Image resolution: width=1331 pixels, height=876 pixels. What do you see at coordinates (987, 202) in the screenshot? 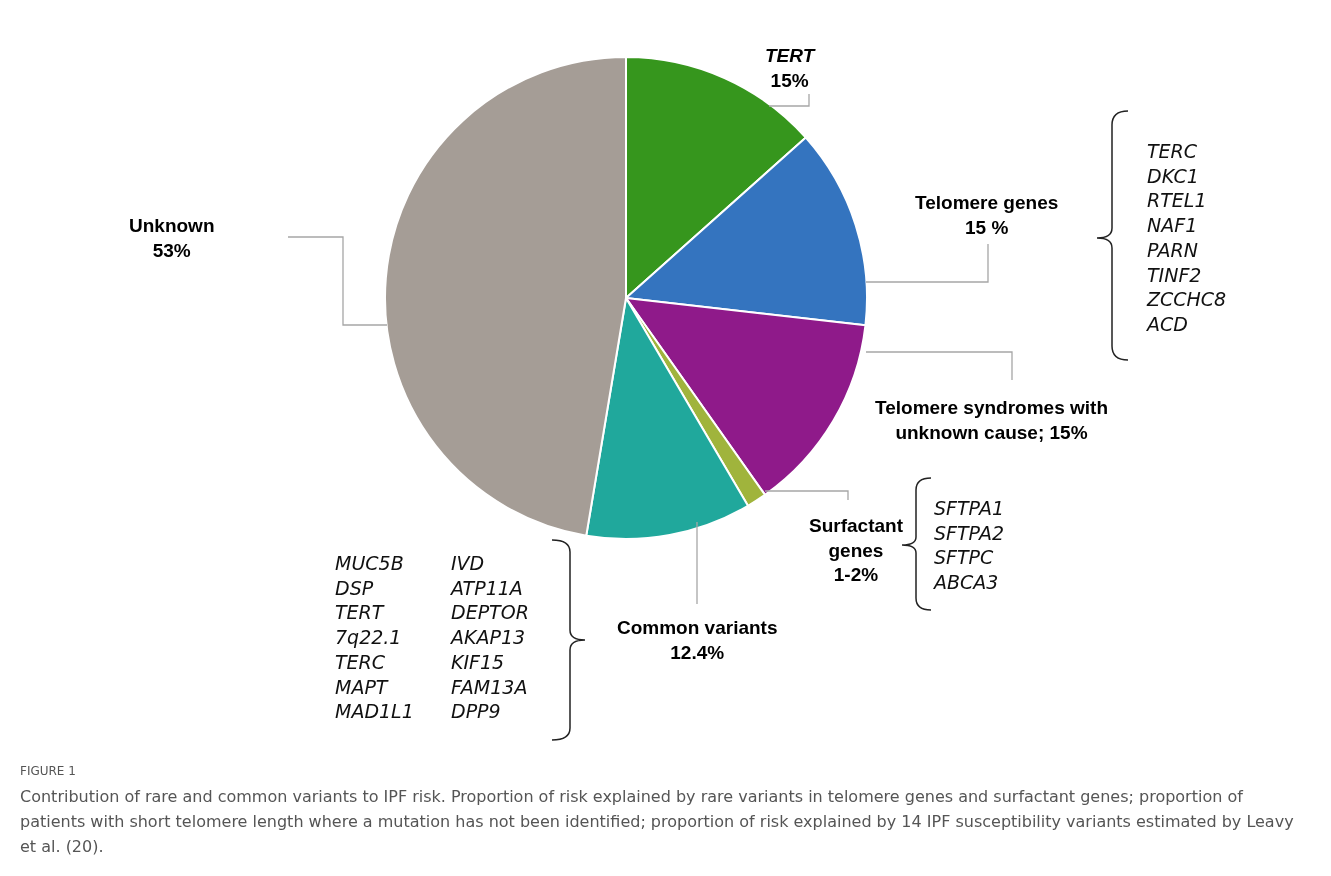
I see `slice-label: Telomere genes` at bounding box center [987, 202].